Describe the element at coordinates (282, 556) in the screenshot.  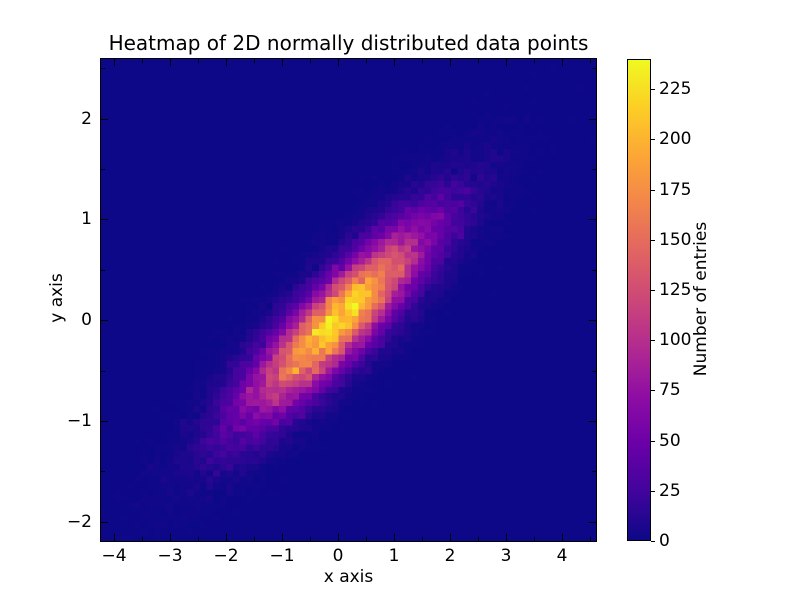
I see `x-tick-label: −1` at that location.